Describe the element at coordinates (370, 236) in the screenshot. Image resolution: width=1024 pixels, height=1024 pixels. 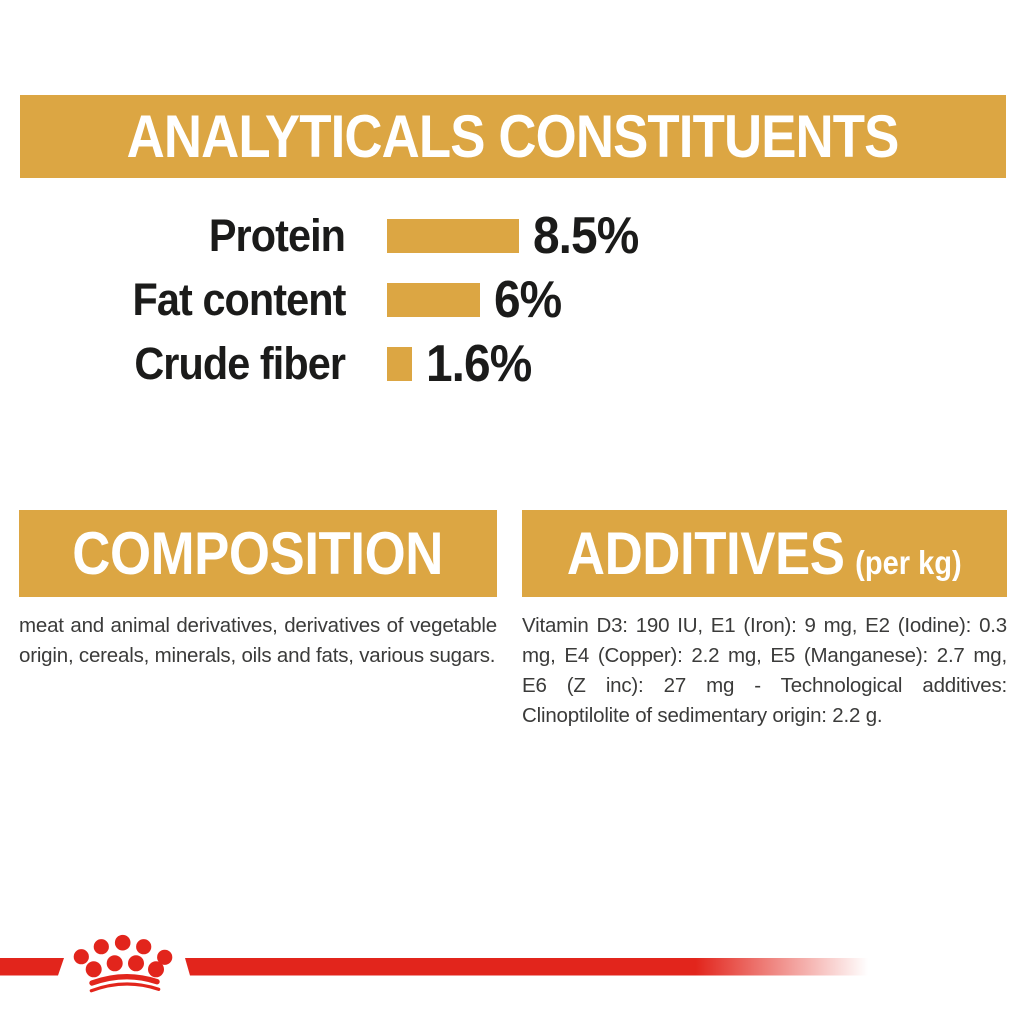
I see `chart-row-protein: Protein 8.5%` at that location.